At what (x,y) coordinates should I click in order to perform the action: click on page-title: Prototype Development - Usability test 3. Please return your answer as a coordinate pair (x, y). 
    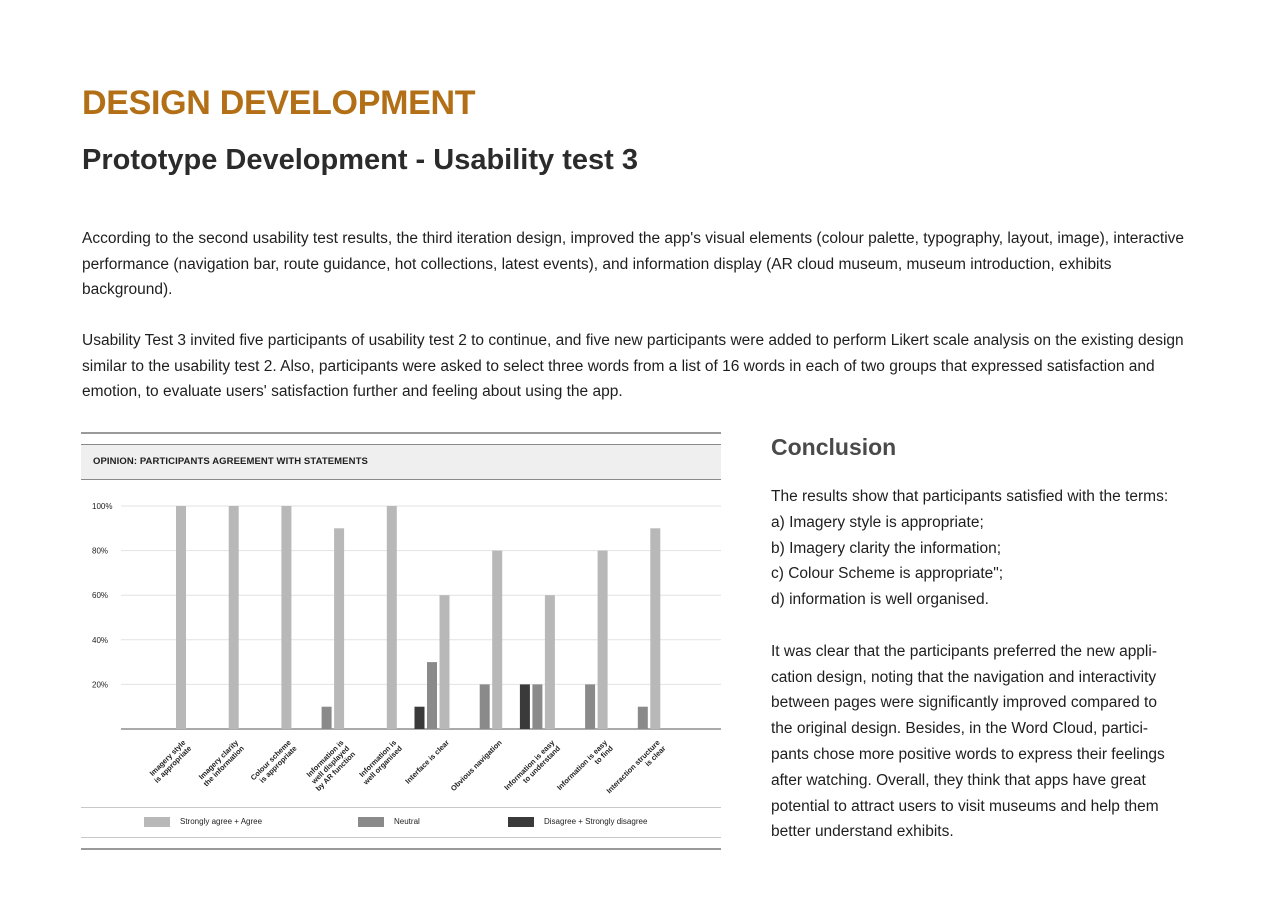
    Looking at the image, I should click on (360, 160).